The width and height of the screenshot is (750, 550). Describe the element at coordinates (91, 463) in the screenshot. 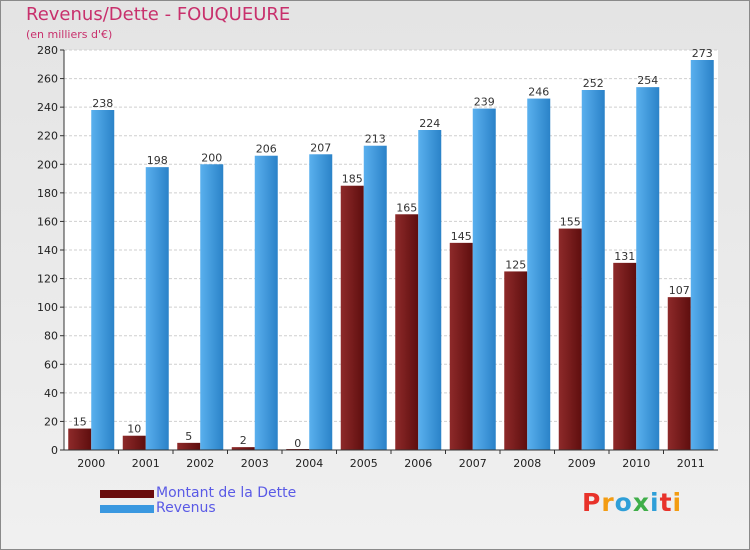

I see `x-tick-label: 2000` at that location.